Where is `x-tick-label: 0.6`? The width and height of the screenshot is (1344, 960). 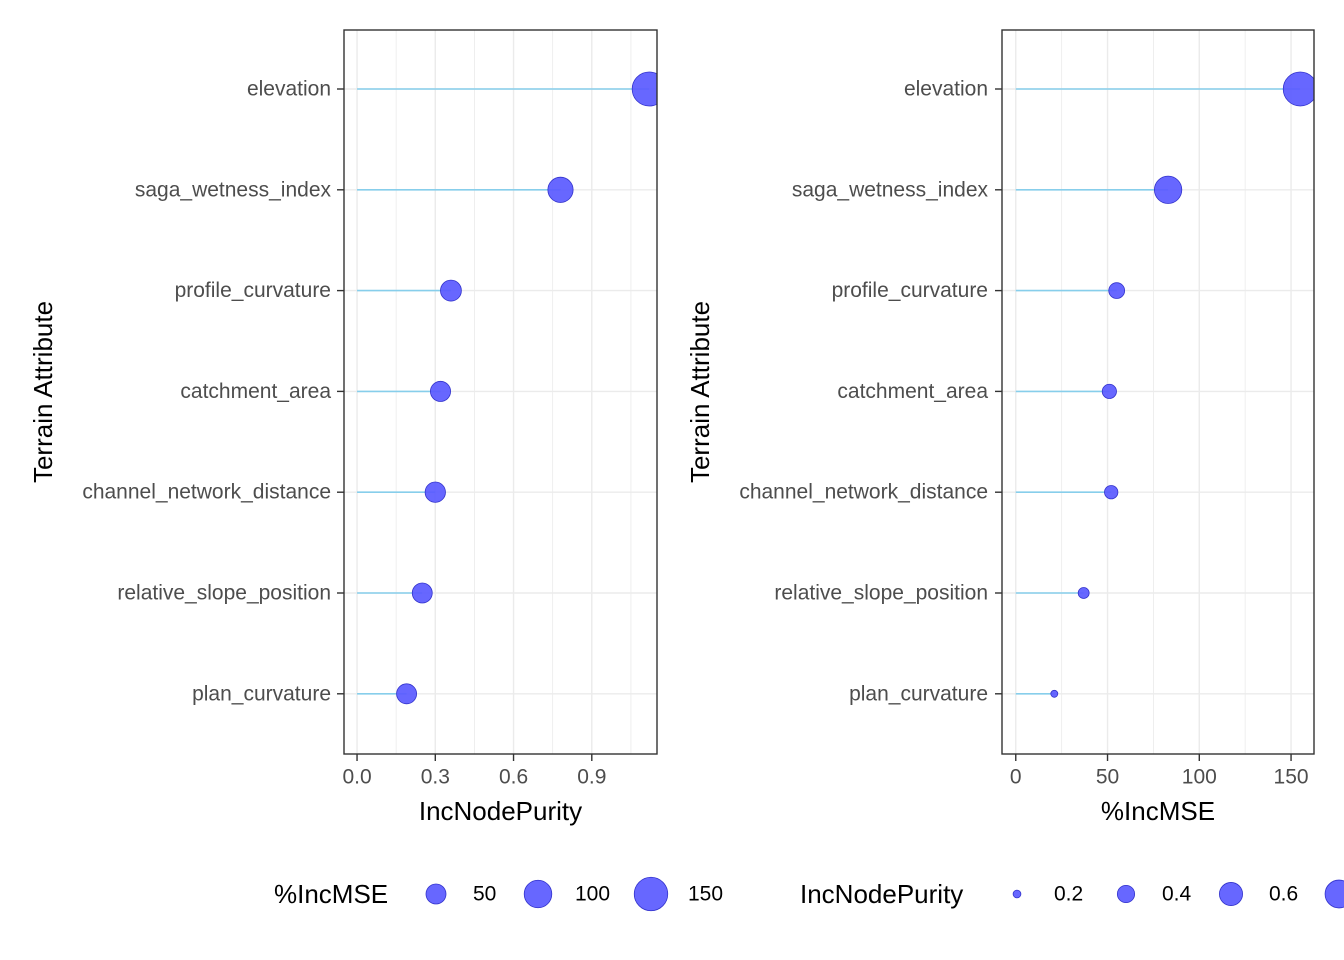 x-tick-label: 0.6 is located at coordinates (513, 777).